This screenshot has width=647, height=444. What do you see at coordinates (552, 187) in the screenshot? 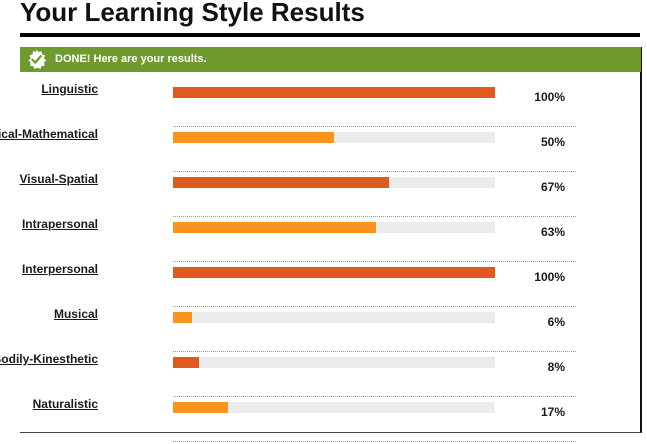
I see `percent-value: 67%` at bounding box center [552, 187].